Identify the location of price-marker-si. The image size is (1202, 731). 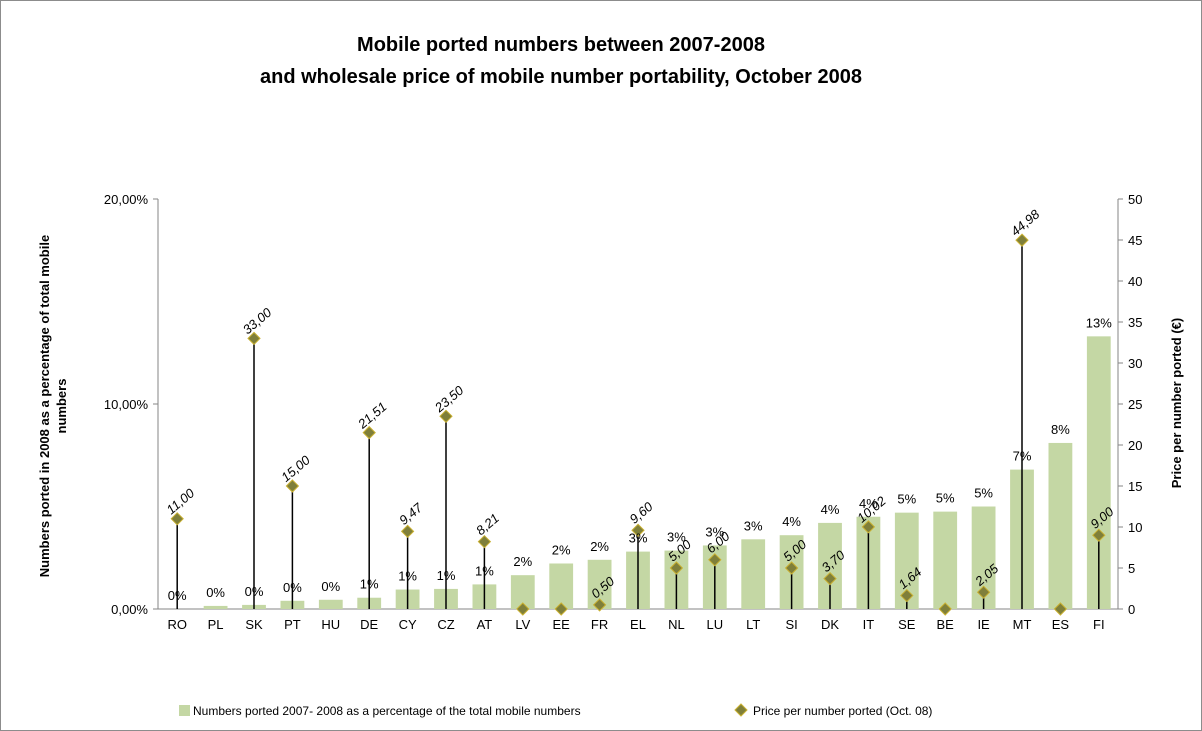
(791, 568).